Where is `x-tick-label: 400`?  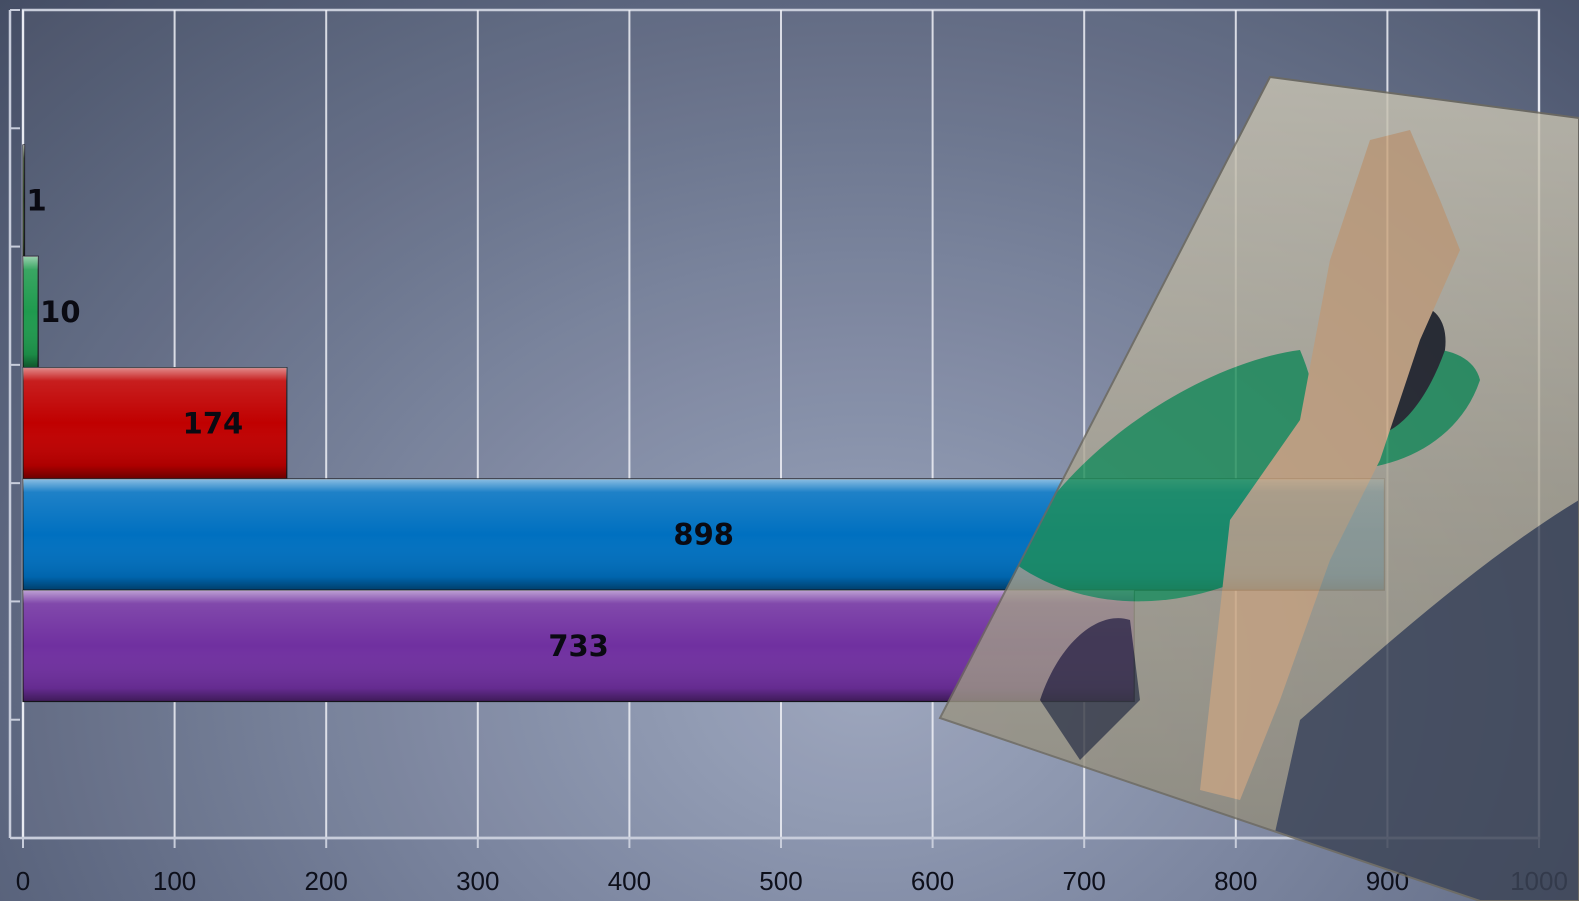
x-tick-label: 400 is located at coordinates (629, 881).